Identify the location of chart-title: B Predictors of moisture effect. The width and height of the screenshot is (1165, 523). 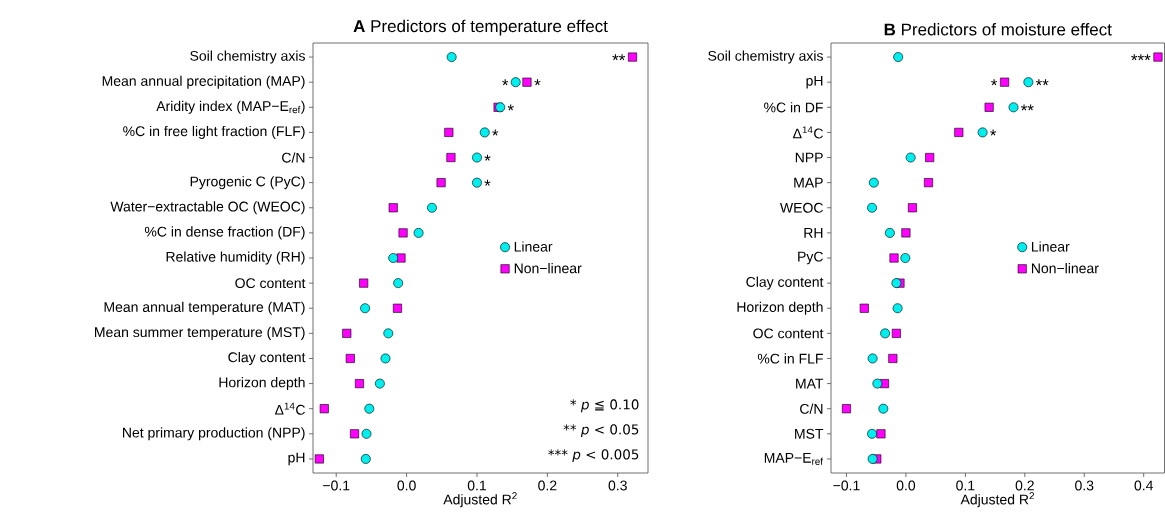
(998, 29).